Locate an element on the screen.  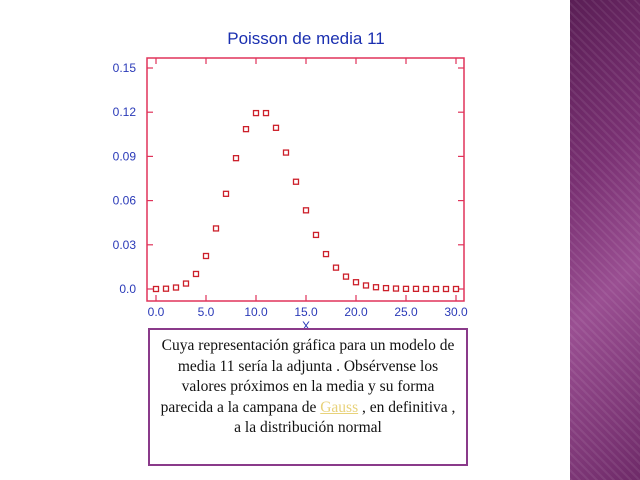
gauss-link: Gauss is located at coordinates (339, 407).